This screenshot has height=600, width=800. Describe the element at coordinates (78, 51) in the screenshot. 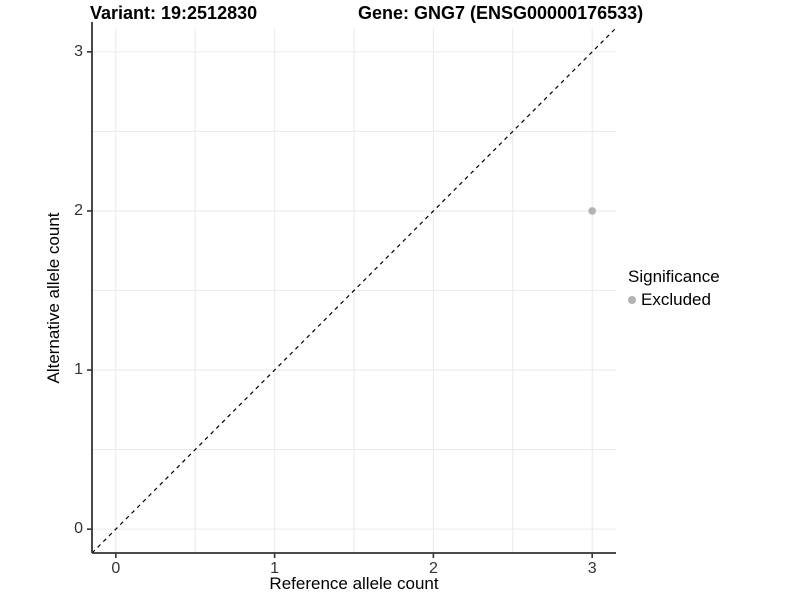

I see `y-tick-label: 3` at that location.